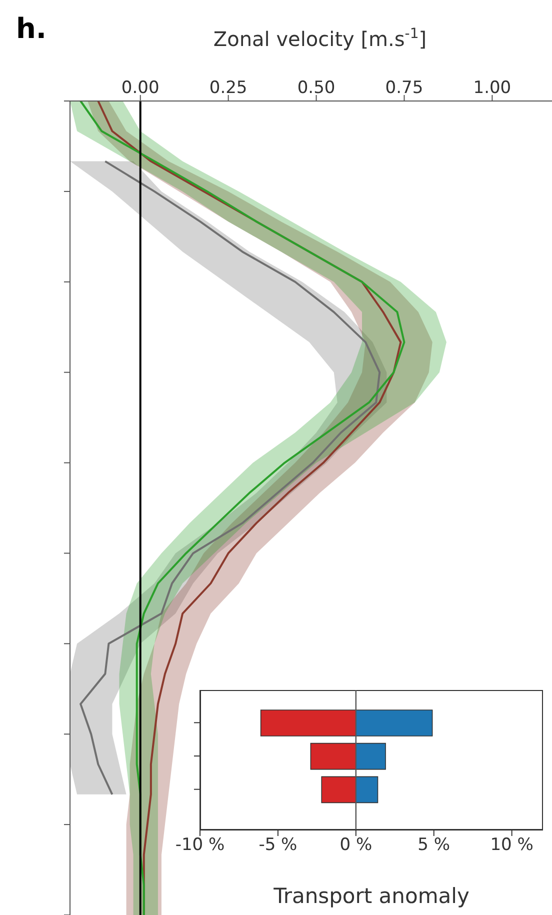 The height and width of the screenshot is (915, 552). I want to click on x-tick-label: 0.00, so click(140, 88).